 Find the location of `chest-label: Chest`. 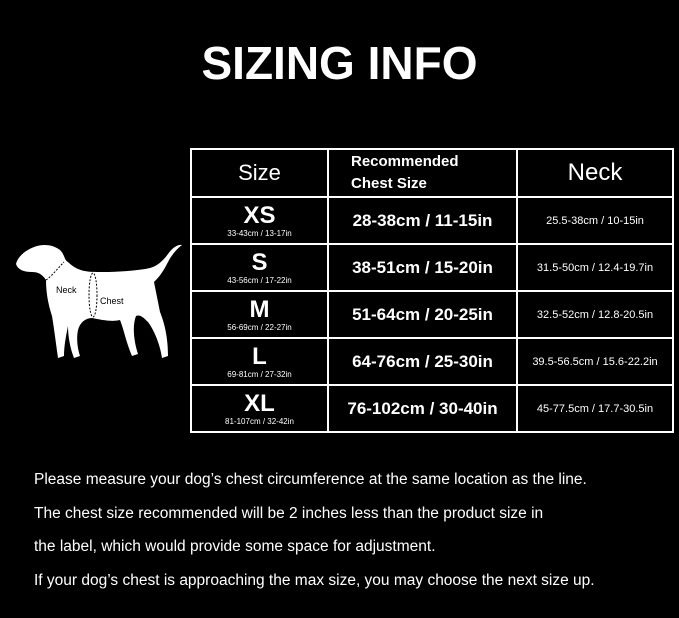

chest-label: Chest is located at coordinates (112, 301).